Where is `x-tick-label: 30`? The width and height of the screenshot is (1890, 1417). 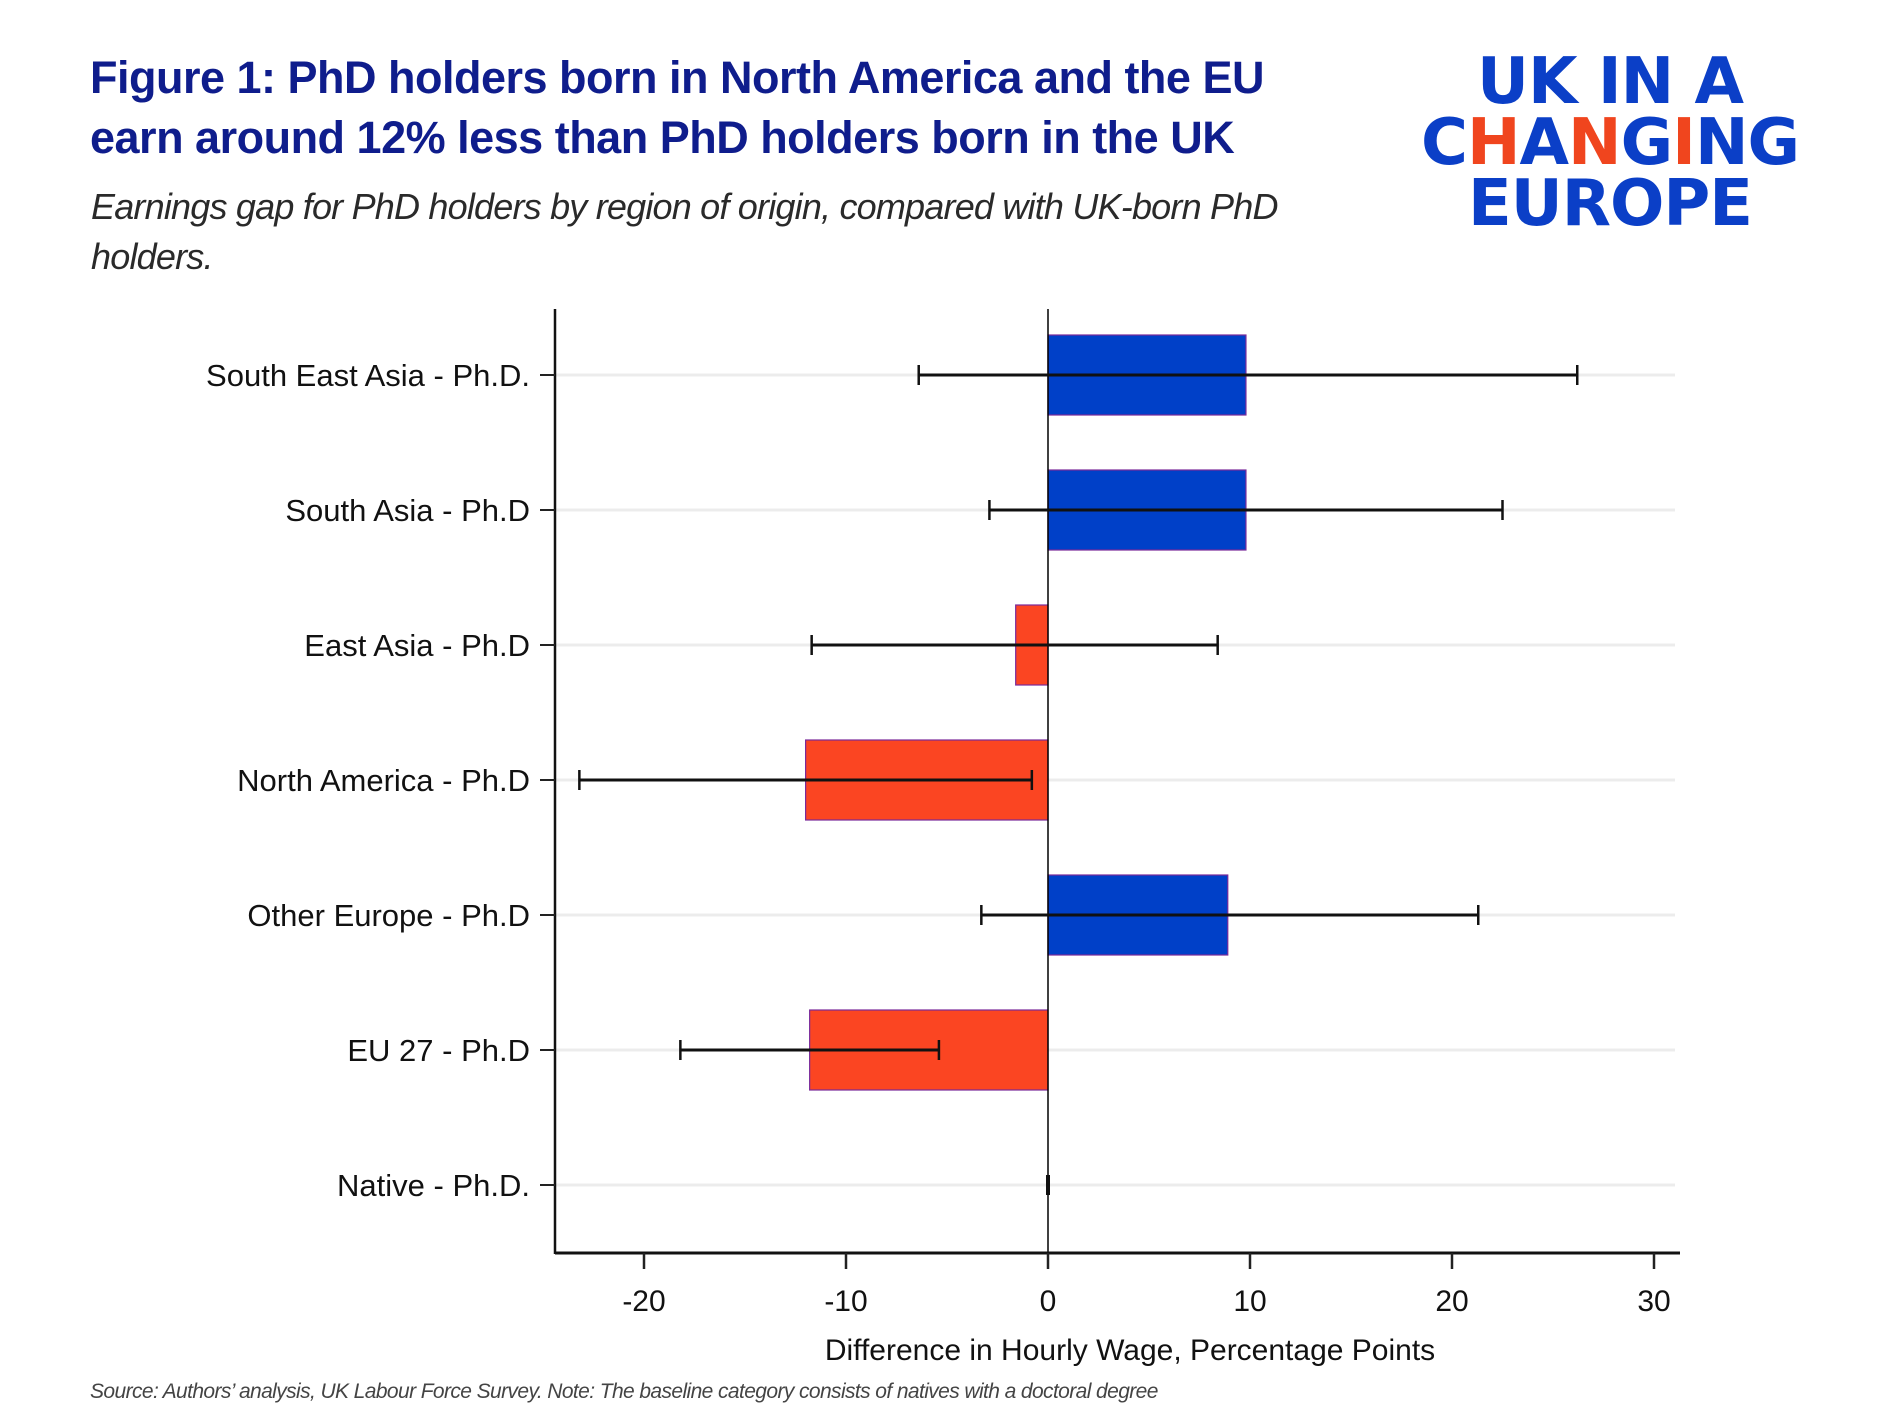
x-tick-label: 30 is located at coordinates (1653, 1301).